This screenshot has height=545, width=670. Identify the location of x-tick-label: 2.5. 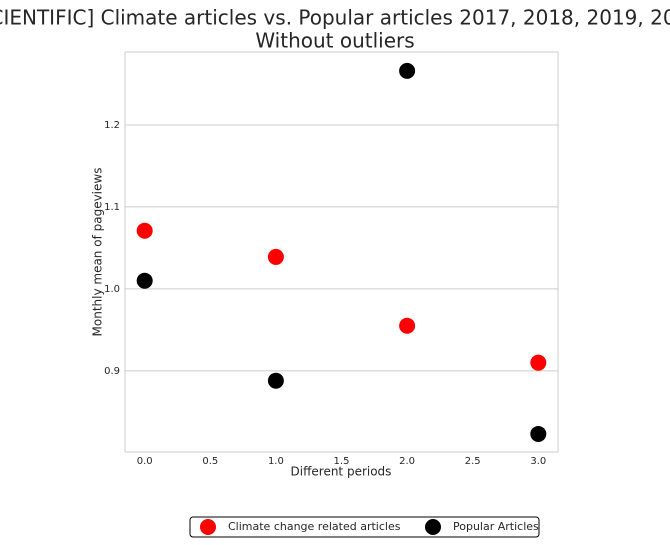
(473, 461).